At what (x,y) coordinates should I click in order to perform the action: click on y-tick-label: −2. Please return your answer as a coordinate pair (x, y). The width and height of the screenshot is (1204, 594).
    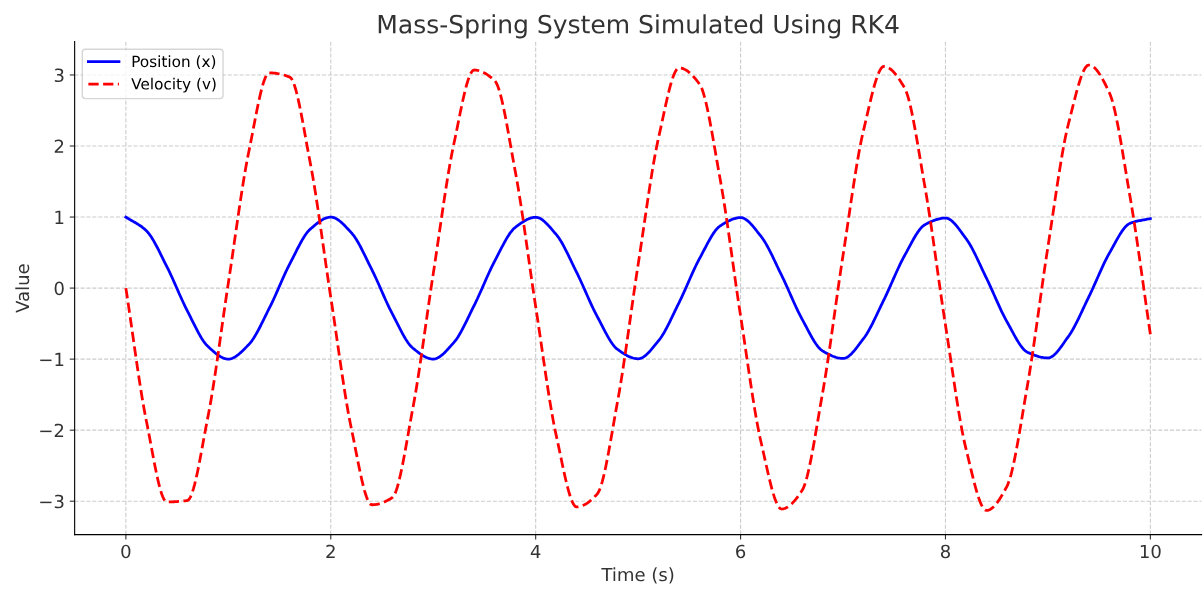
    Looking at the image, I should click on (52, 430).